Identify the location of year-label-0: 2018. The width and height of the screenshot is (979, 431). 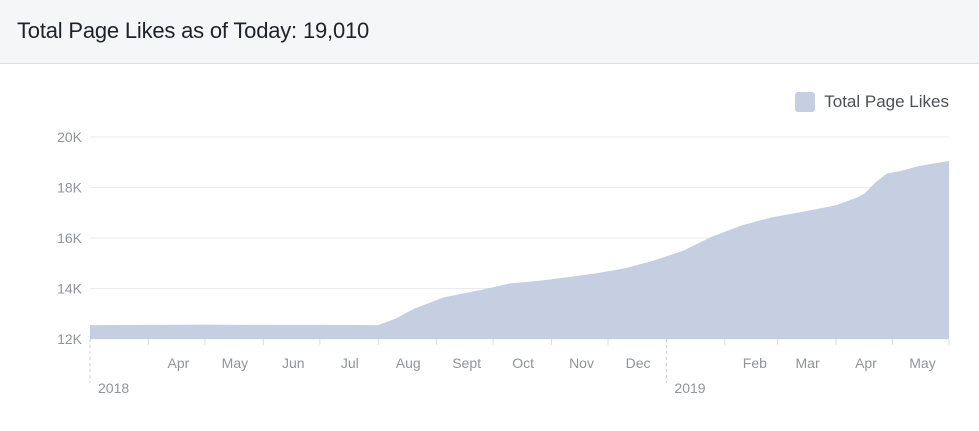
(113, 388).